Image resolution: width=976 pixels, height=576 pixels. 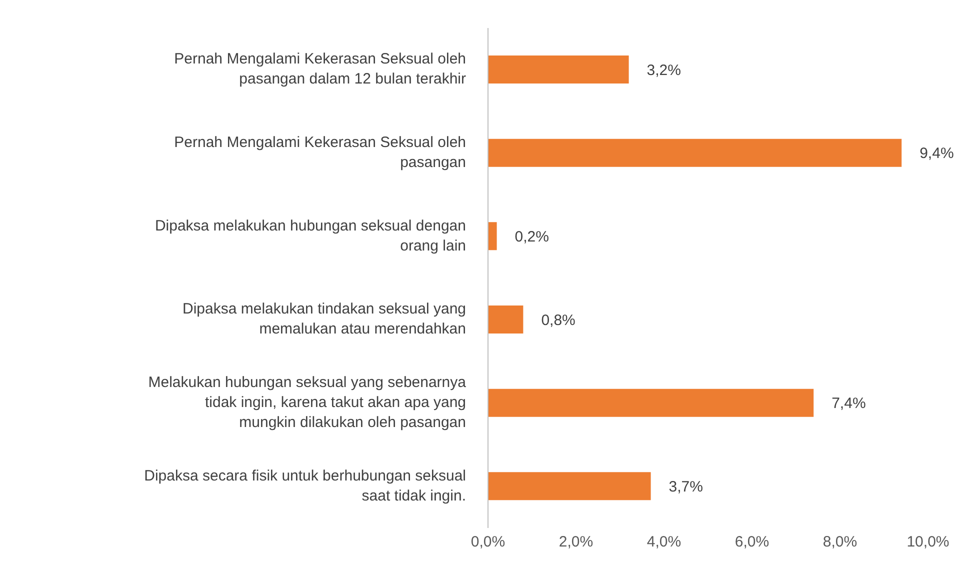 I want to click on y-tick-label: Dipaksa secara fisik untuk berhubungan seksual saat tidak ingin., so click(x=305, y=485).